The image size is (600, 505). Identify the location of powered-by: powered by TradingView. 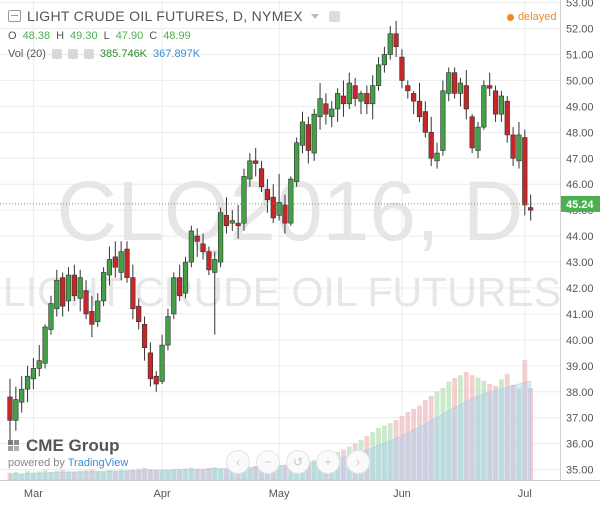
(68, 463).